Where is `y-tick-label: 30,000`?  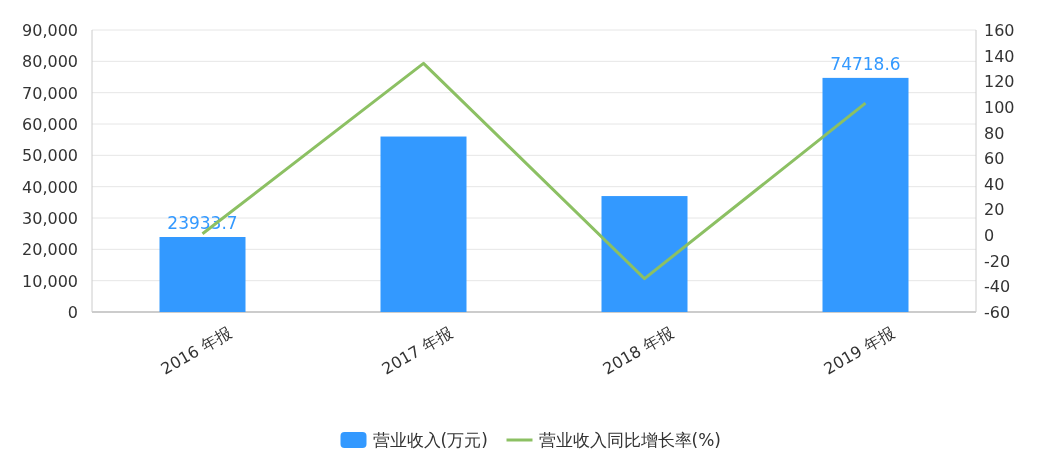 y-tick-label: 30,000 is located at coordinates (50, 218).